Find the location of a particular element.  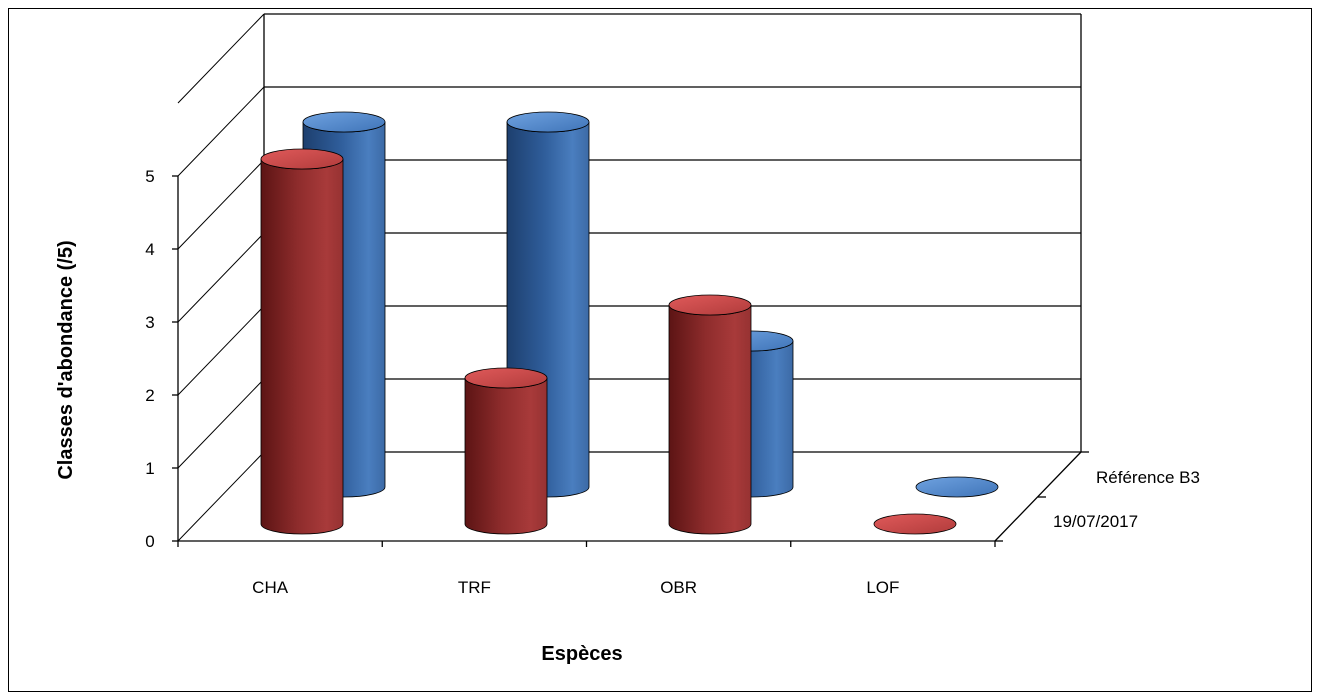

bar-front-trf-top is located at coordinates (506, 378).